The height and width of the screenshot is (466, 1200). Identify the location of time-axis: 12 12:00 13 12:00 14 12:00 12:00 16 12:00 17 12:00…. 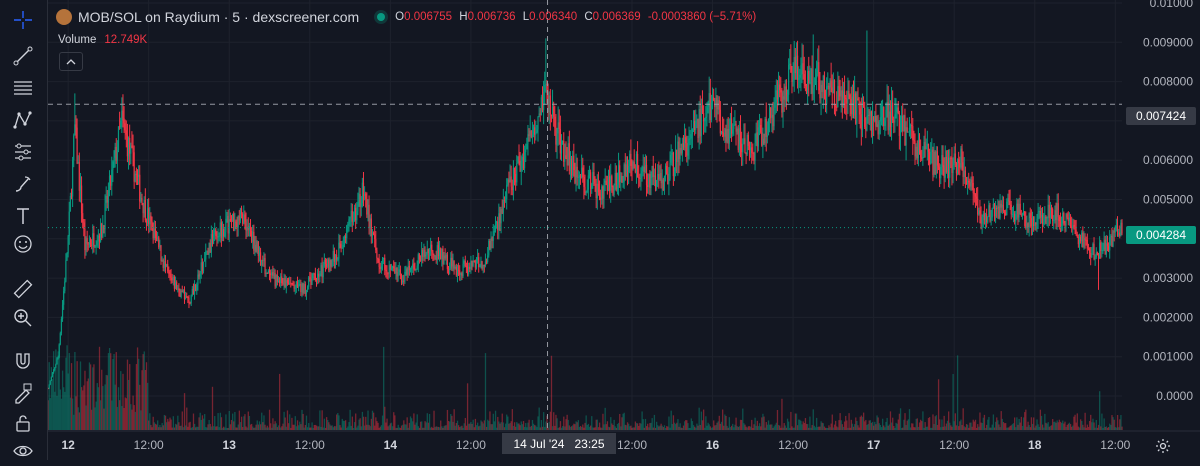
(624, 441).